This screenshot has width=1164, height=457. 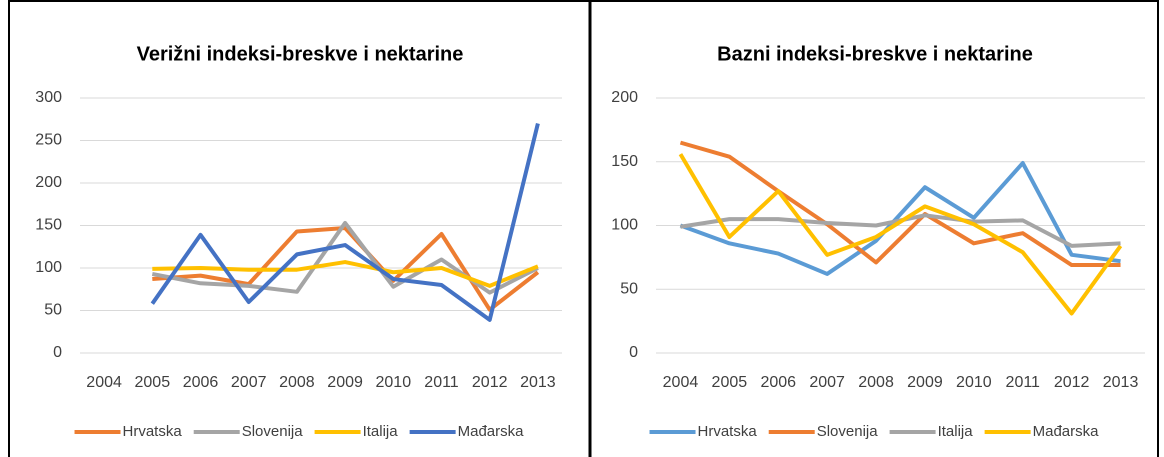 What do you see at coordinates (48, 140) in the screenshot?
I see `y-tick-label: 250` at bounding box center [48, 140].